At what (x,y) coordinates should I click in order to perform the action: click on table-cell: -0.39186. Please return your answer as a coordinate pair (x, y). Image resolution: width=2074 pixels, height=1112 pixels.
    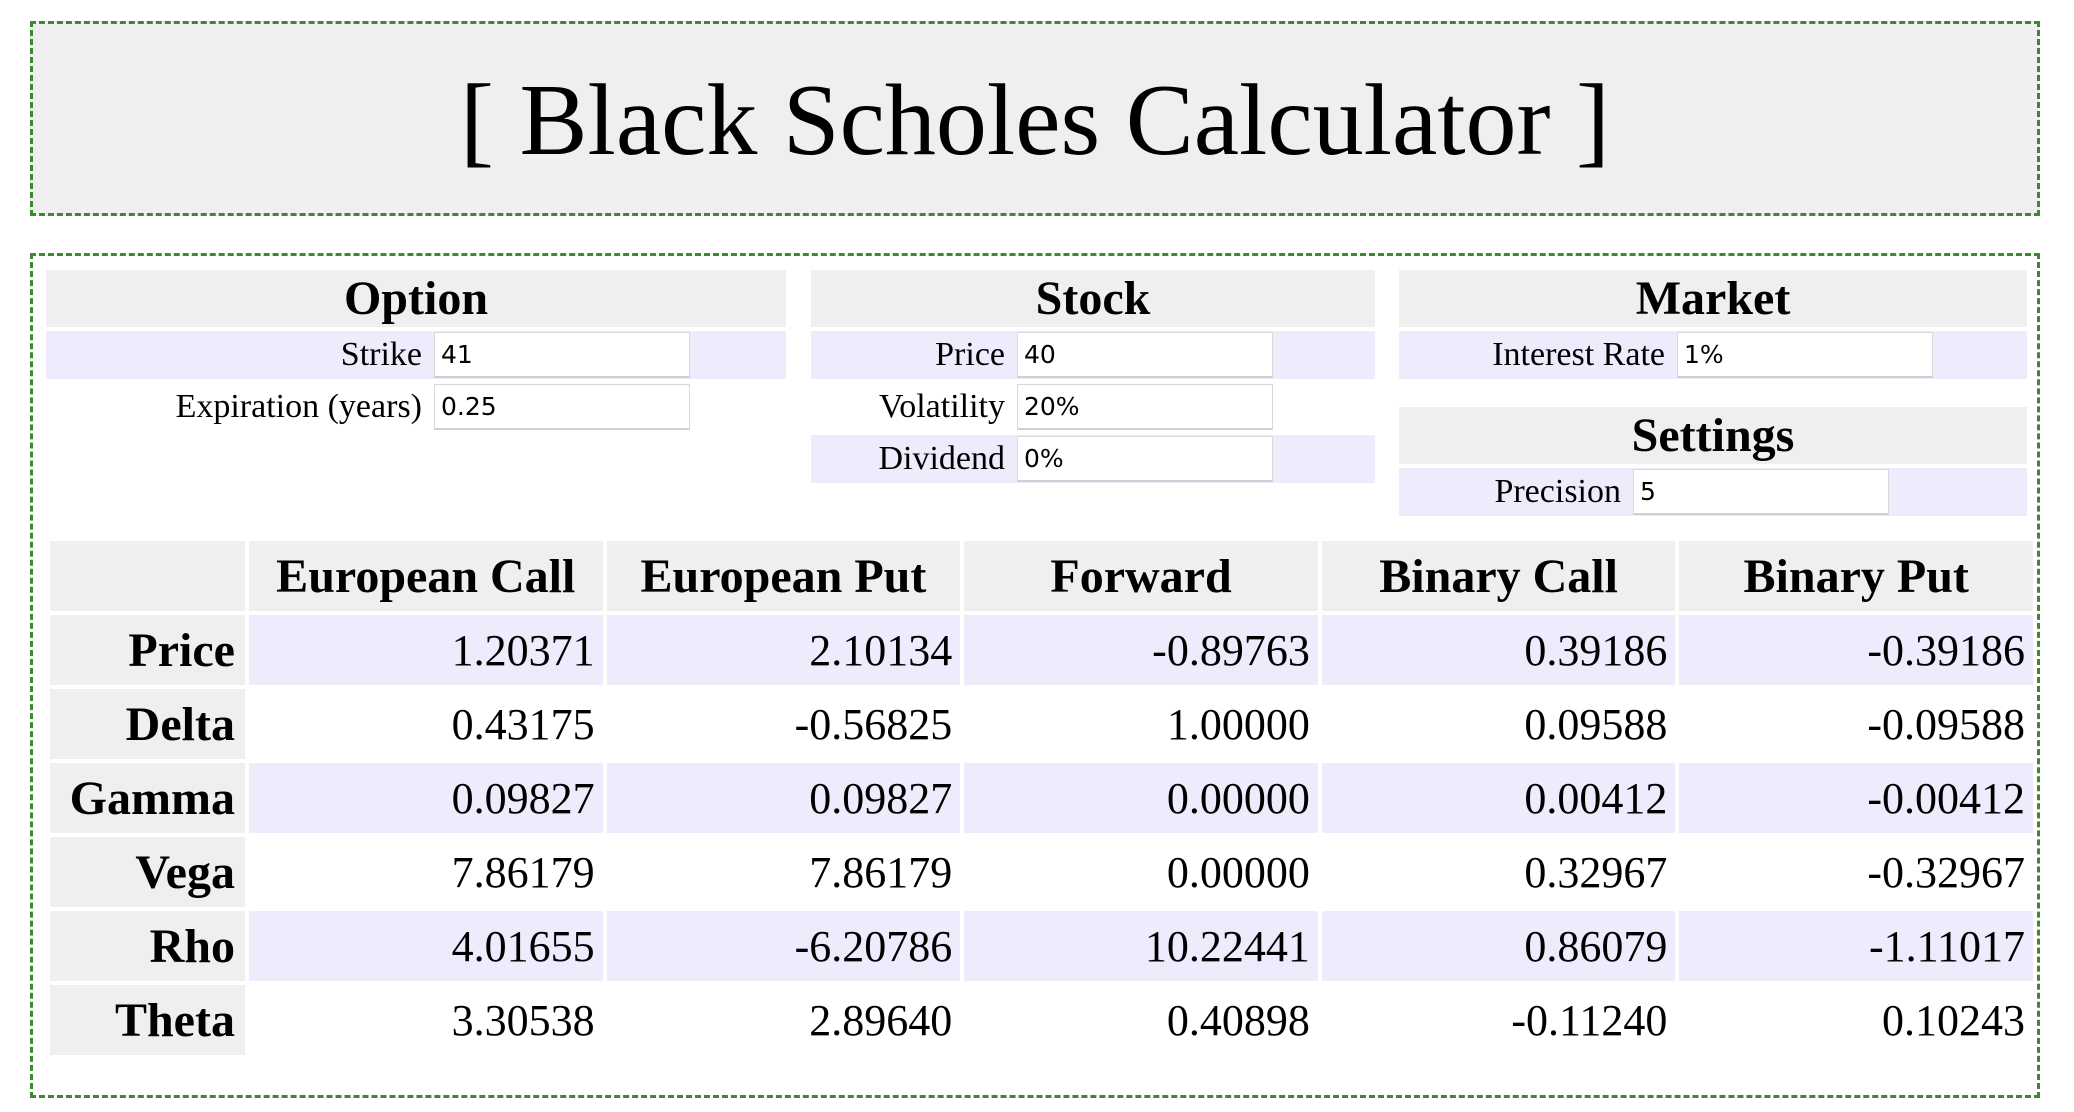
    Looking at the image, I should click on (1856, 650).